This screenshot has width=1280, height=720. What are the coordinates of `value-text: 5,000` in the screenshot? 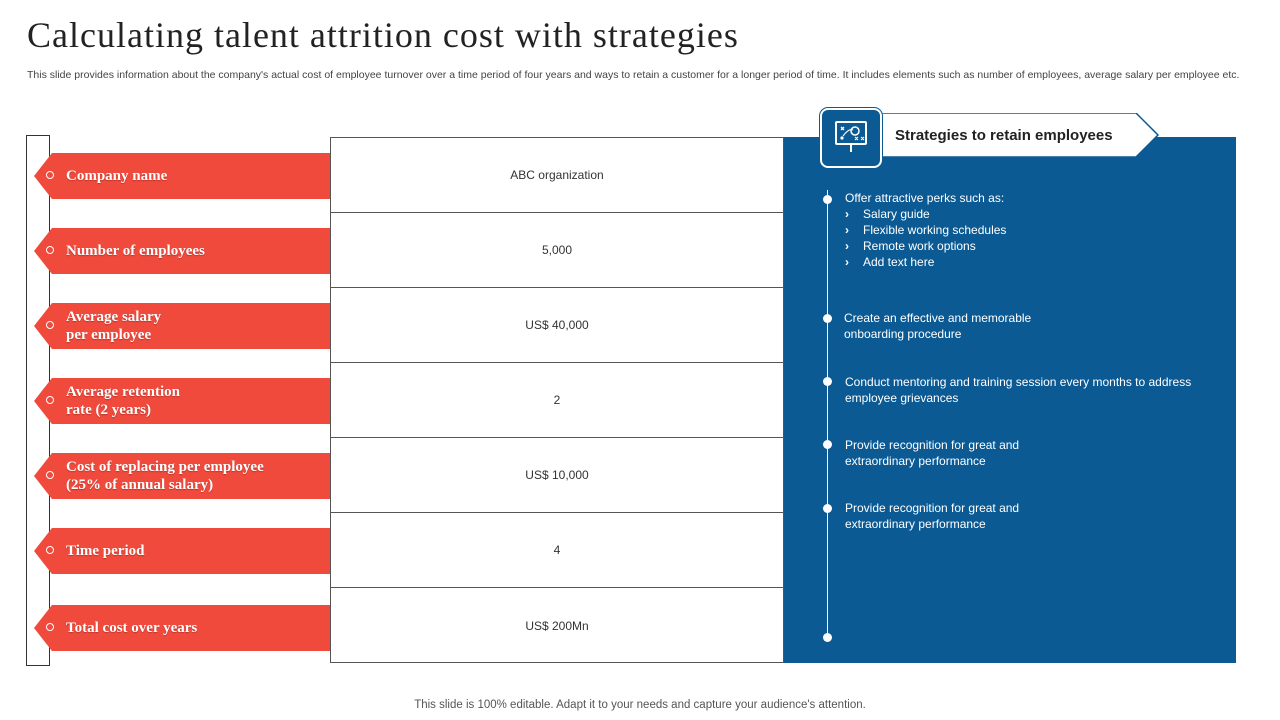 It's located at (557, 250).